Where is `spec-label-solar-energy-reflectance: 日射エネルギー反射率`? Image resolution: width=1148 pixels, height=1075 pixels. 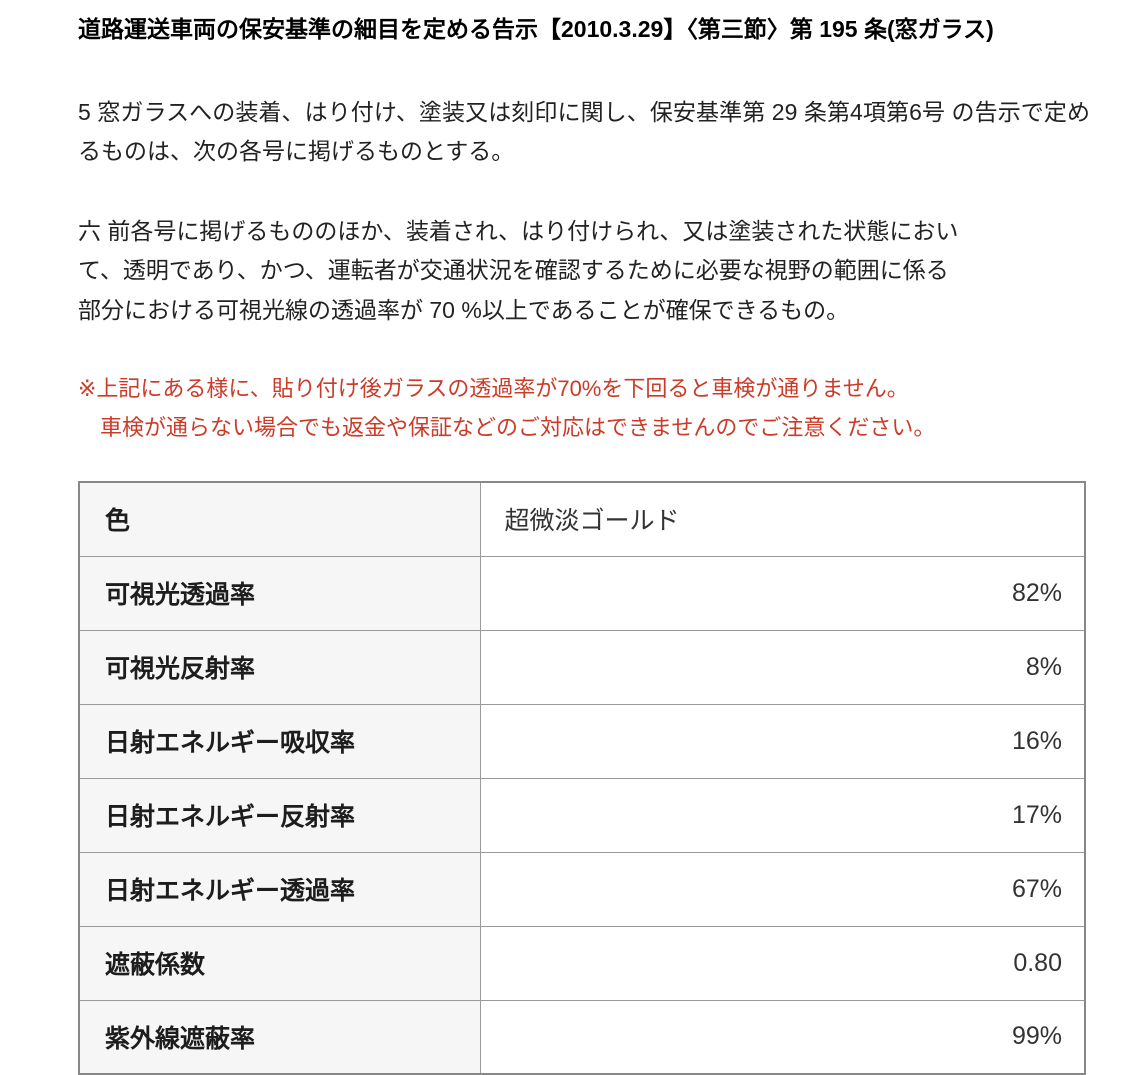
spec-label-solar-energy-reflectance: 日射エネルギー反射率 is located at coordinates (279, 815).